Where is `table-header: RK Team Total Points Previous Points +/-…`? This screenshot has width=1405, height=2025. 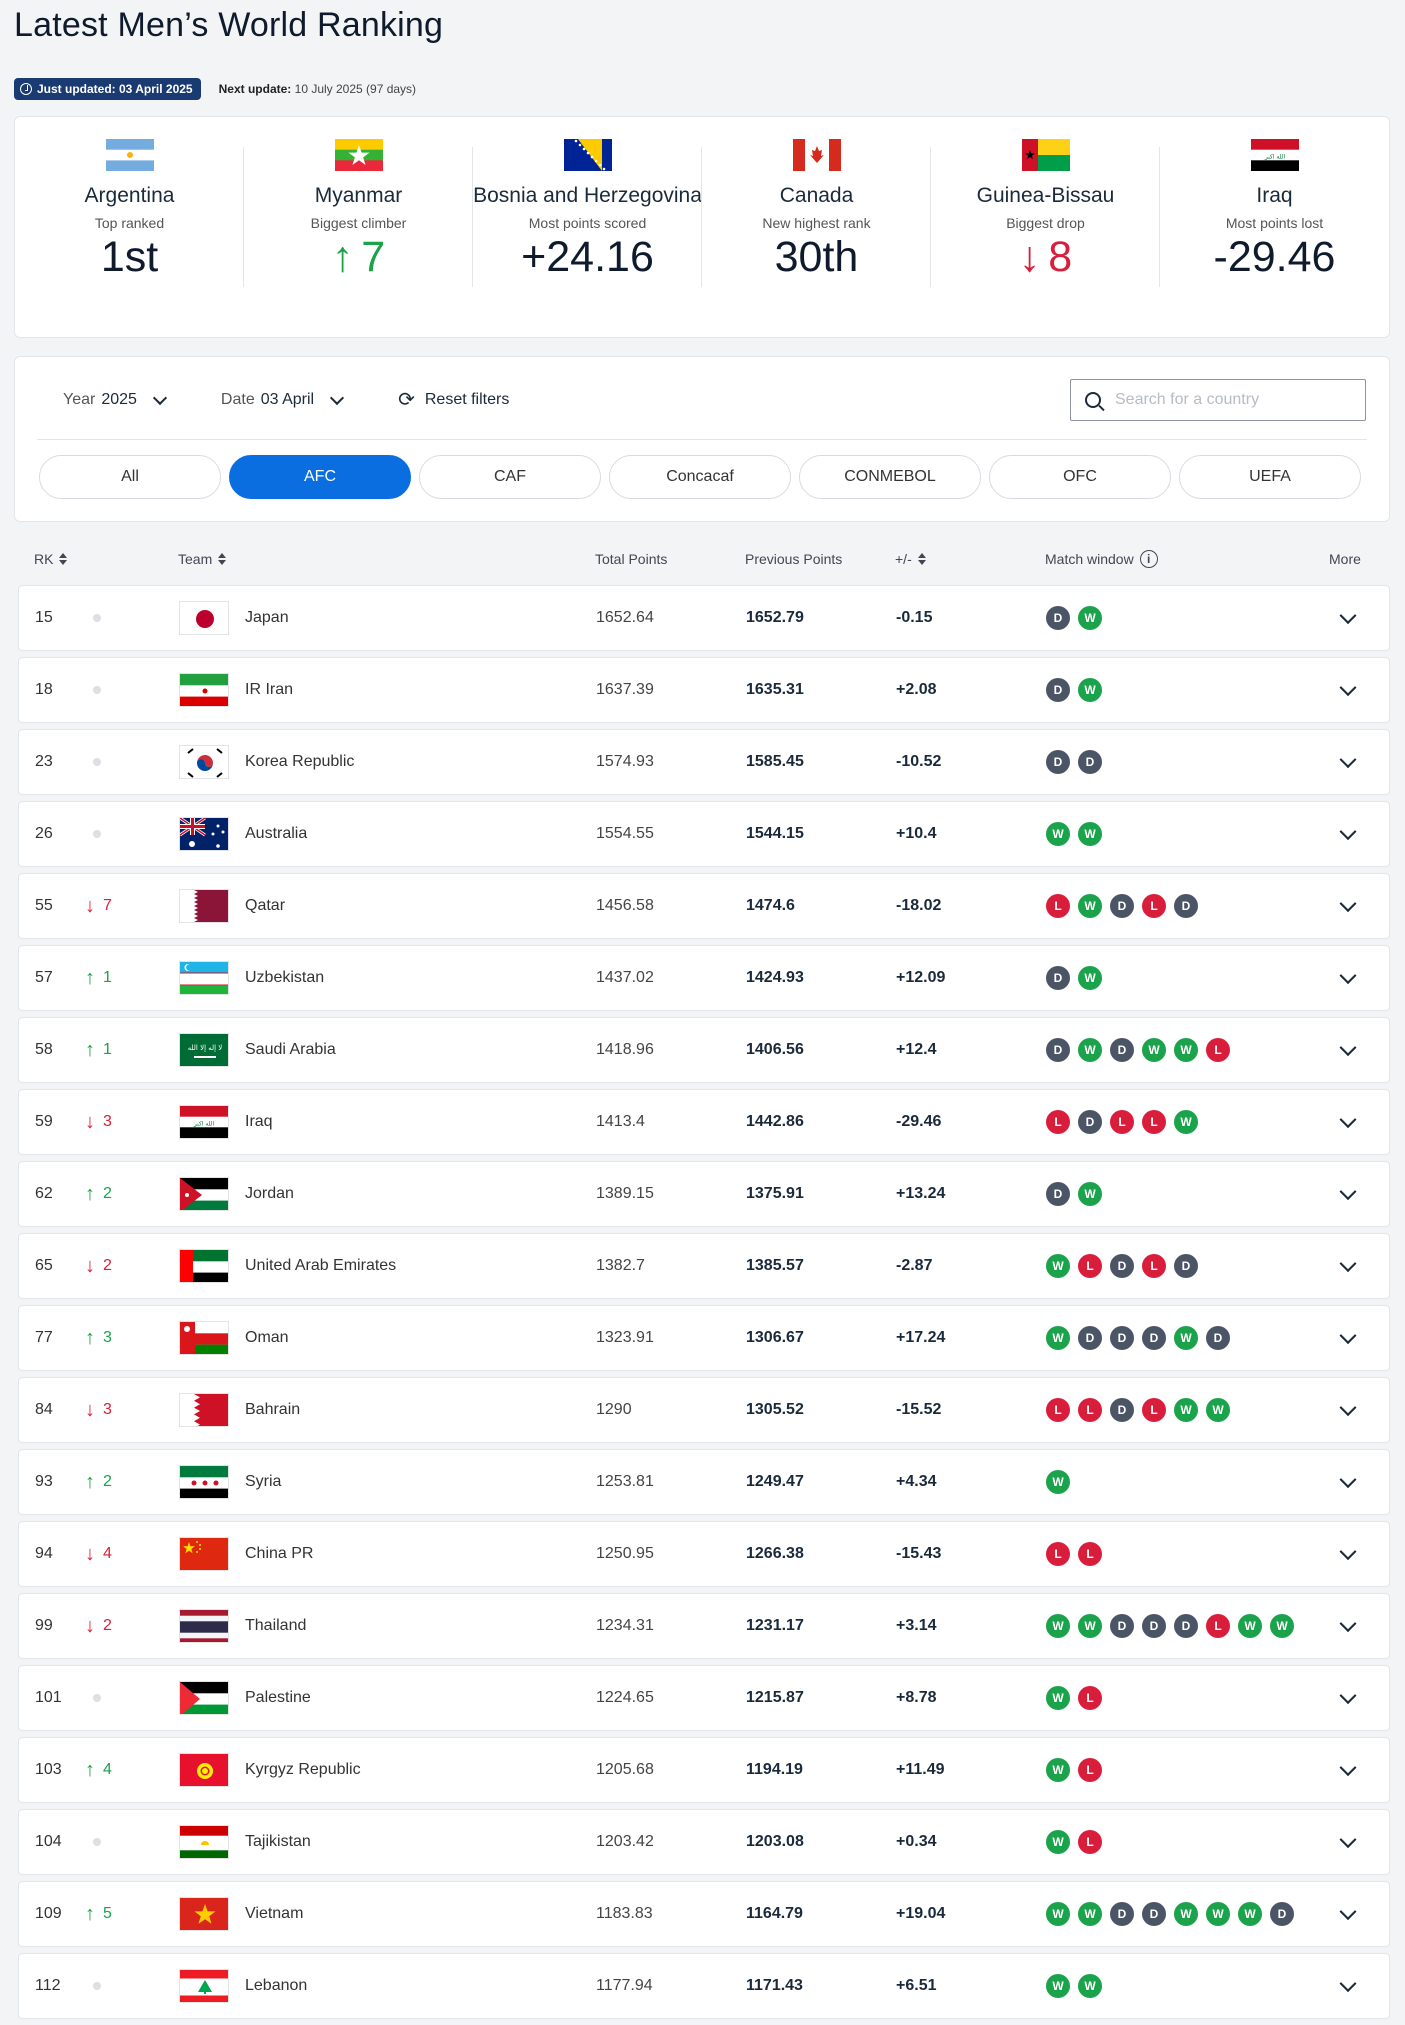 table-header: RK Team Total Points Previous Points +/-… is located at coordinates (702, 559).